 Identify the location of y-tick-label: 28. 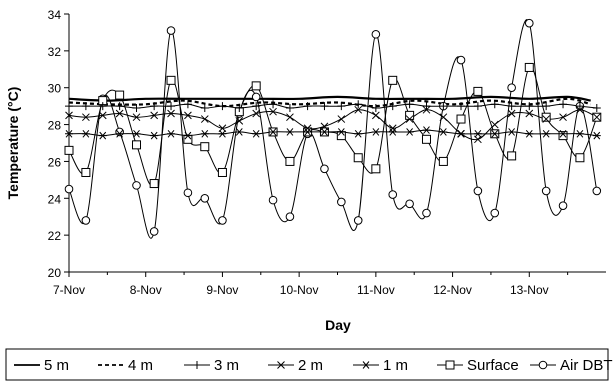
(55, 126).